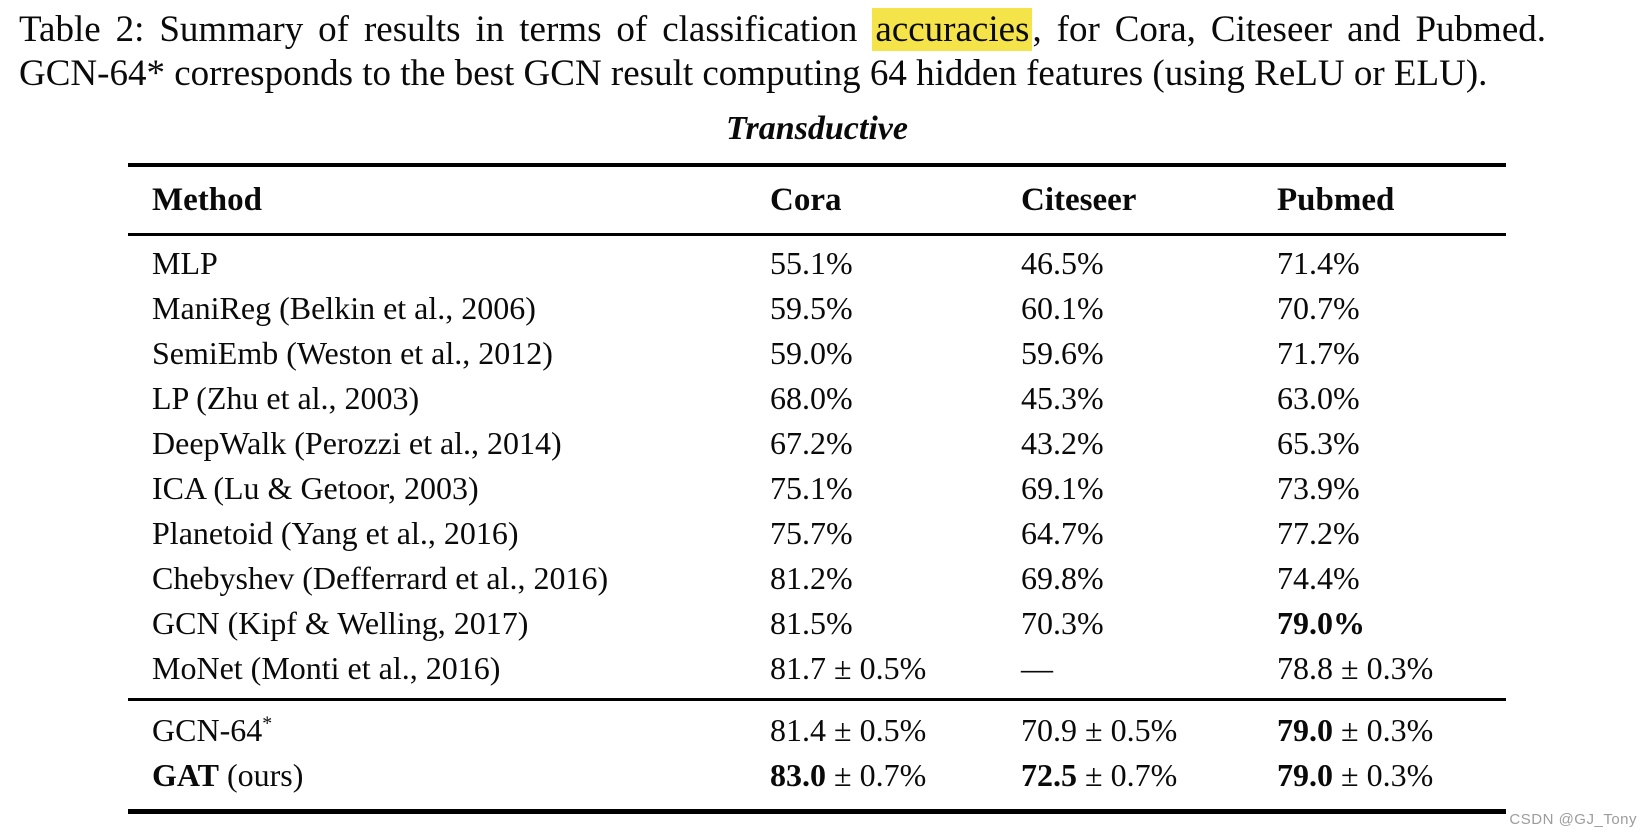 Image resolution: width=1643 pixels, height=832 pixels. What do you see at coordinates (1289, 29) in the screenshot?
I see `caption-text-post: , for Cora, Citeseer and Pubmed.` at bounding box center [1289, 29].